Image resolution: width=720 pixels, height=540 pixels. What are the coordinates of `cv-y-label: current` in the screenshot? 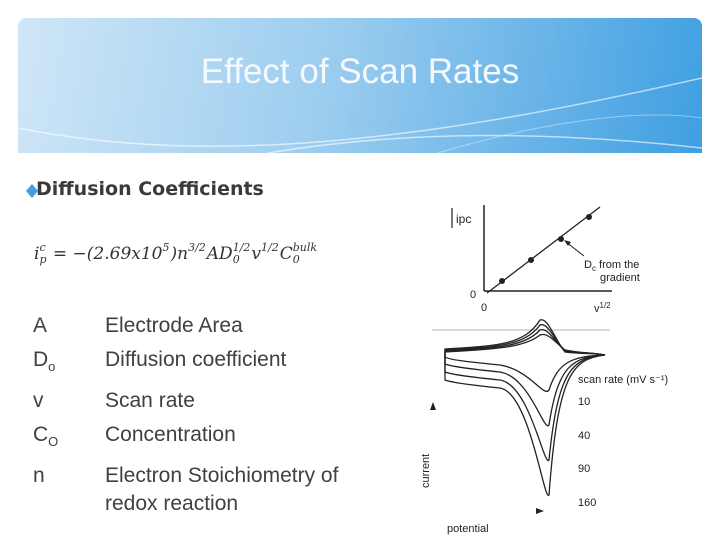 It's located at (426, 471).